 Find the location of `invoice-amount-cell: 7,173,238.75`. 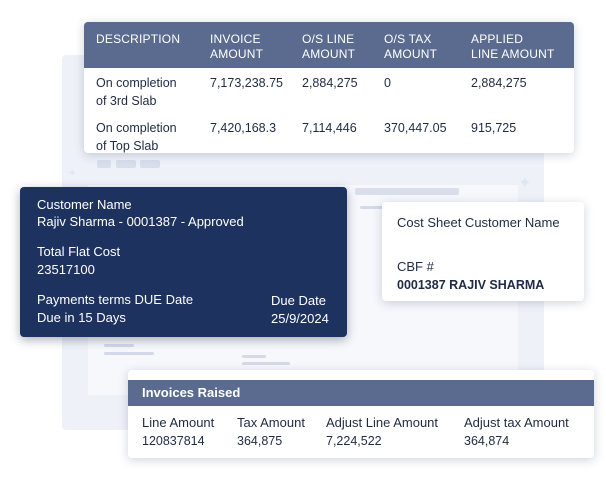

invoice-amount-cell: 7,173,238.75 is located at coordinates (246, 83).